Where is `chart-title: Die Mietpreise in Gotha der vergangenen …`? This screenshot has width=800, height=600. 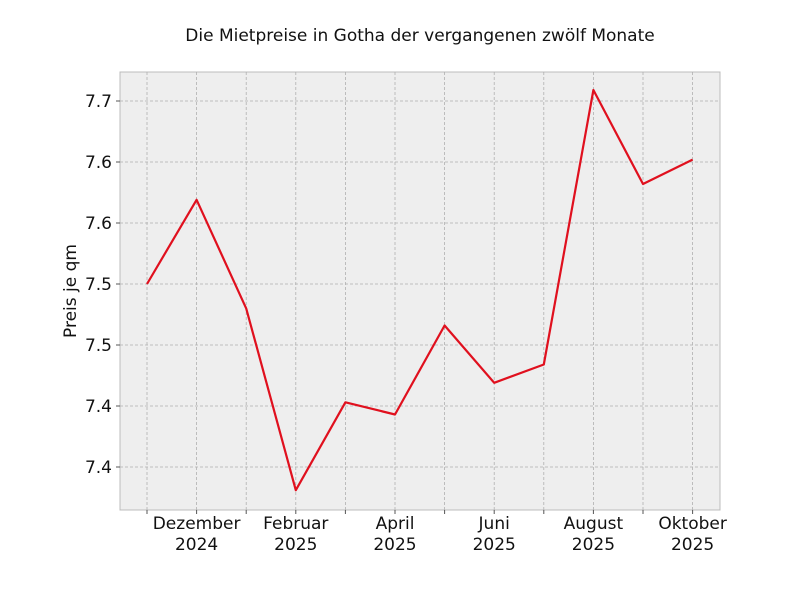 chart-title: Die Mietpreise in Gotha der vergangenen … is located at coordinates (420, 36).